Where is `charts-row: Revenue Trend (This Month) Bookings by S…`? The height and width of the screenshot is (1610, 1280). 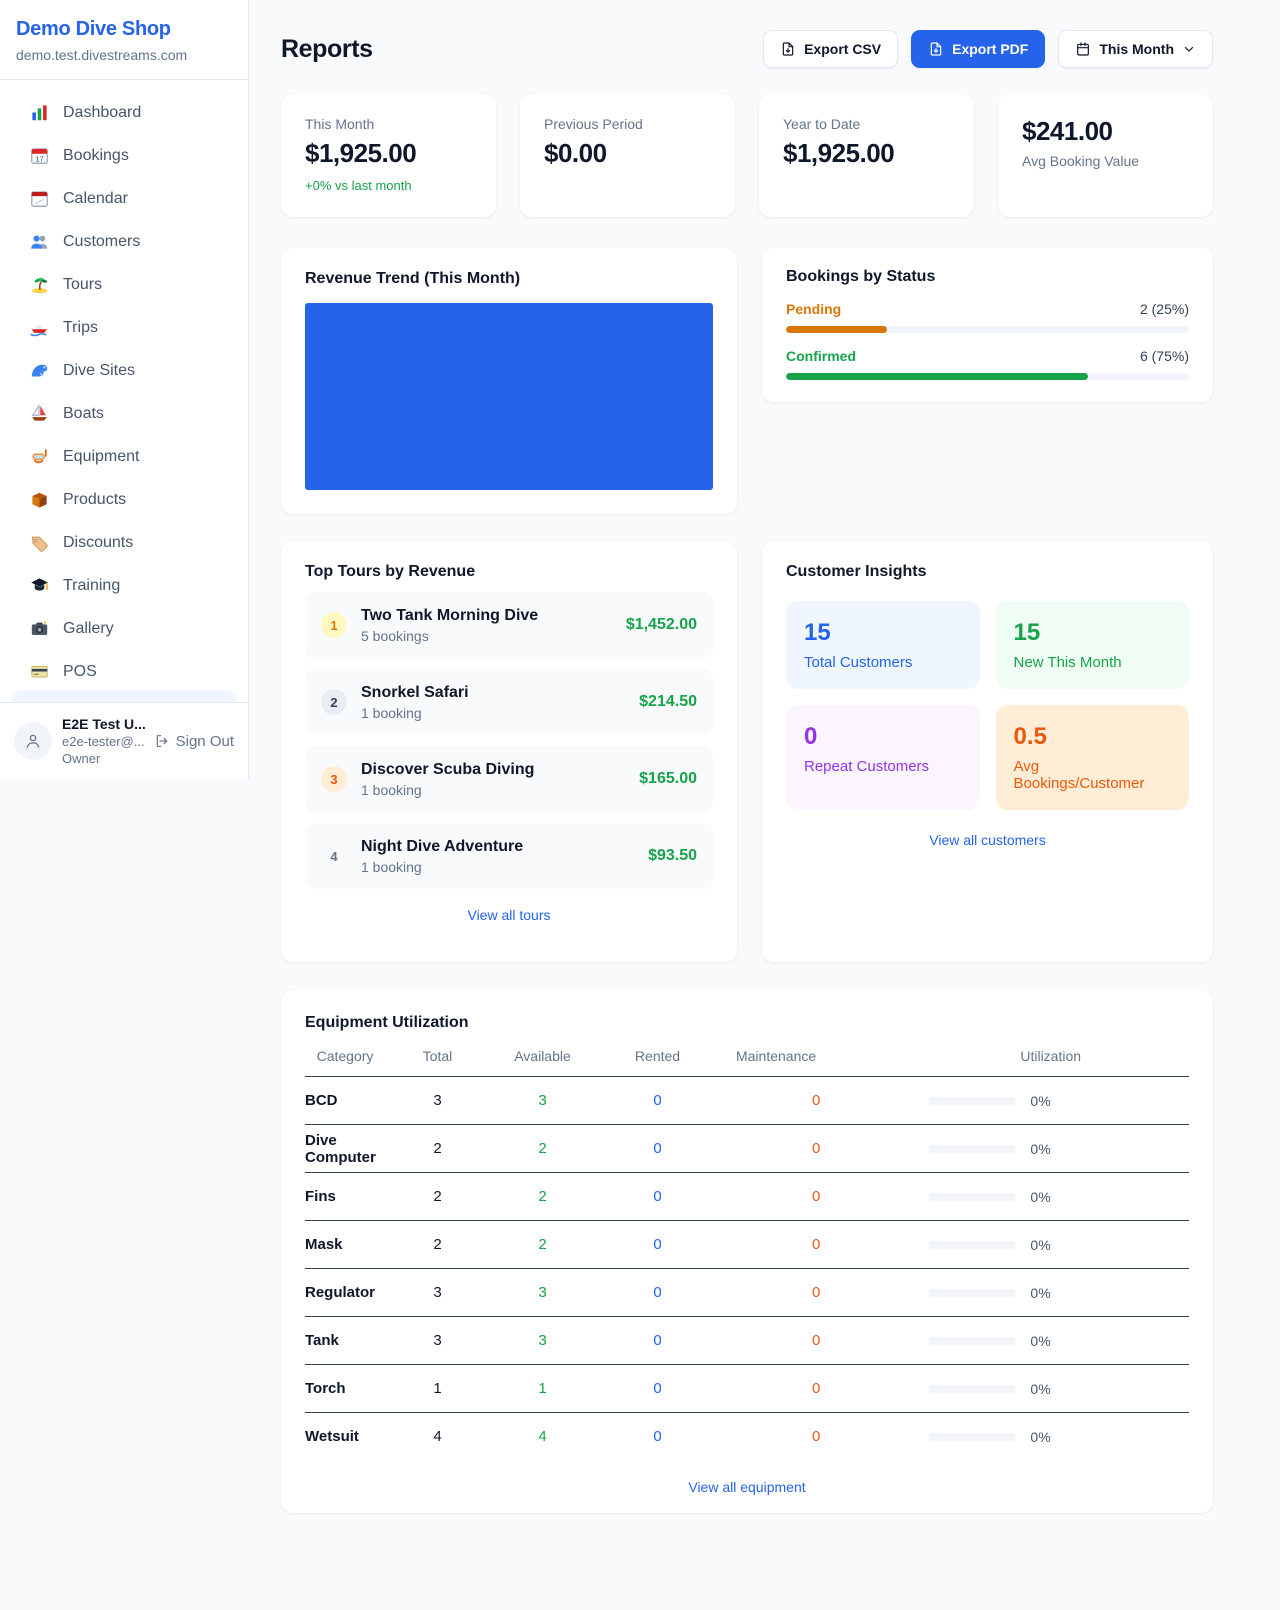
charts-row: Revenue Trend (This Month) Bookings by S… is located at coordinates (747, 381).